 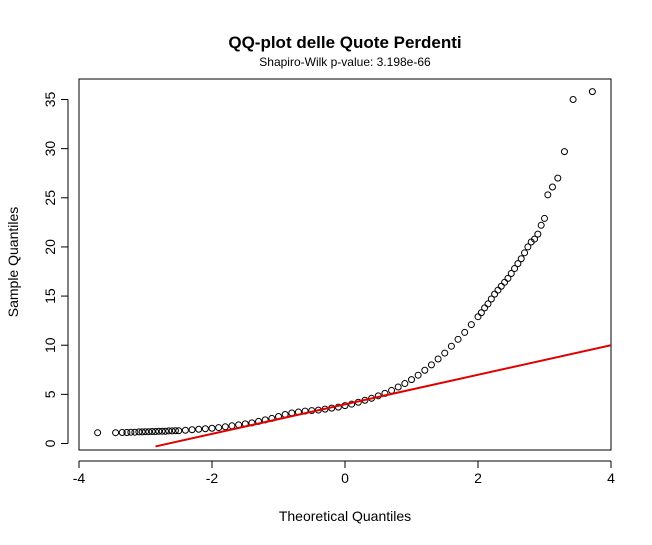 I want to click on y-tick-label: 0, so click(x=50, y=443).